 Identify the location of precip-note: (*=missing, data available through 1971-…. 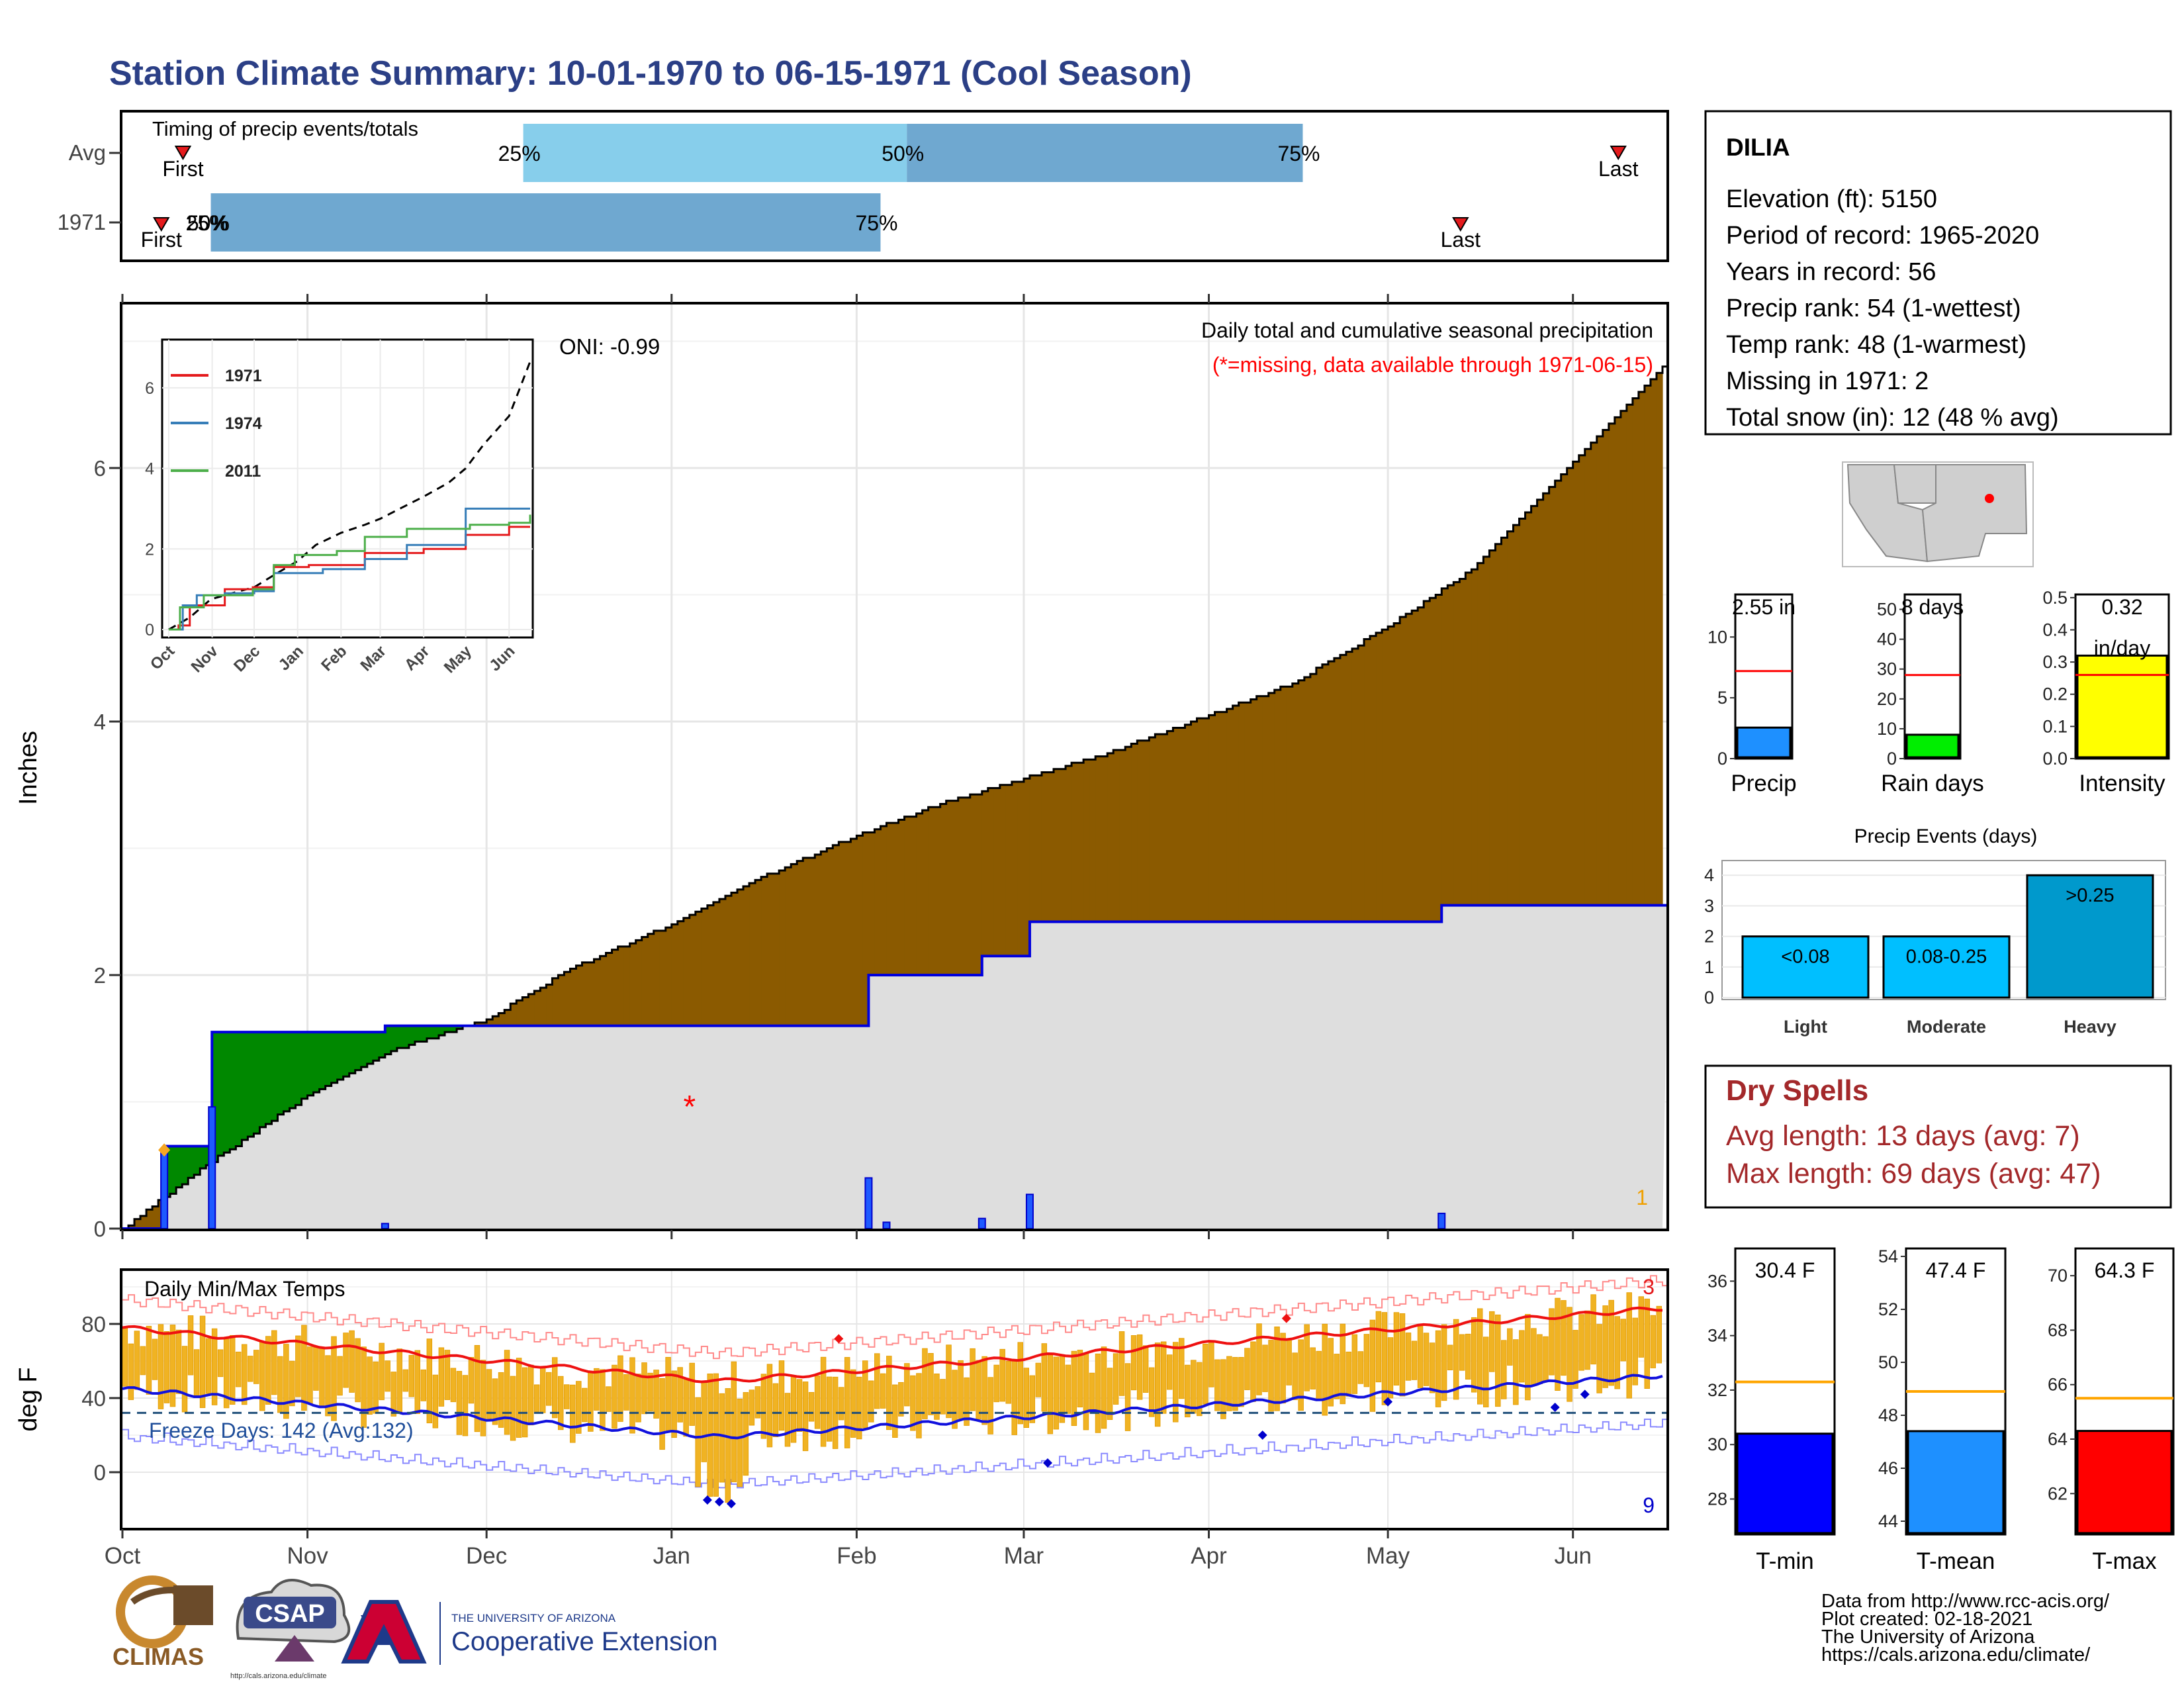
(1433, 365).